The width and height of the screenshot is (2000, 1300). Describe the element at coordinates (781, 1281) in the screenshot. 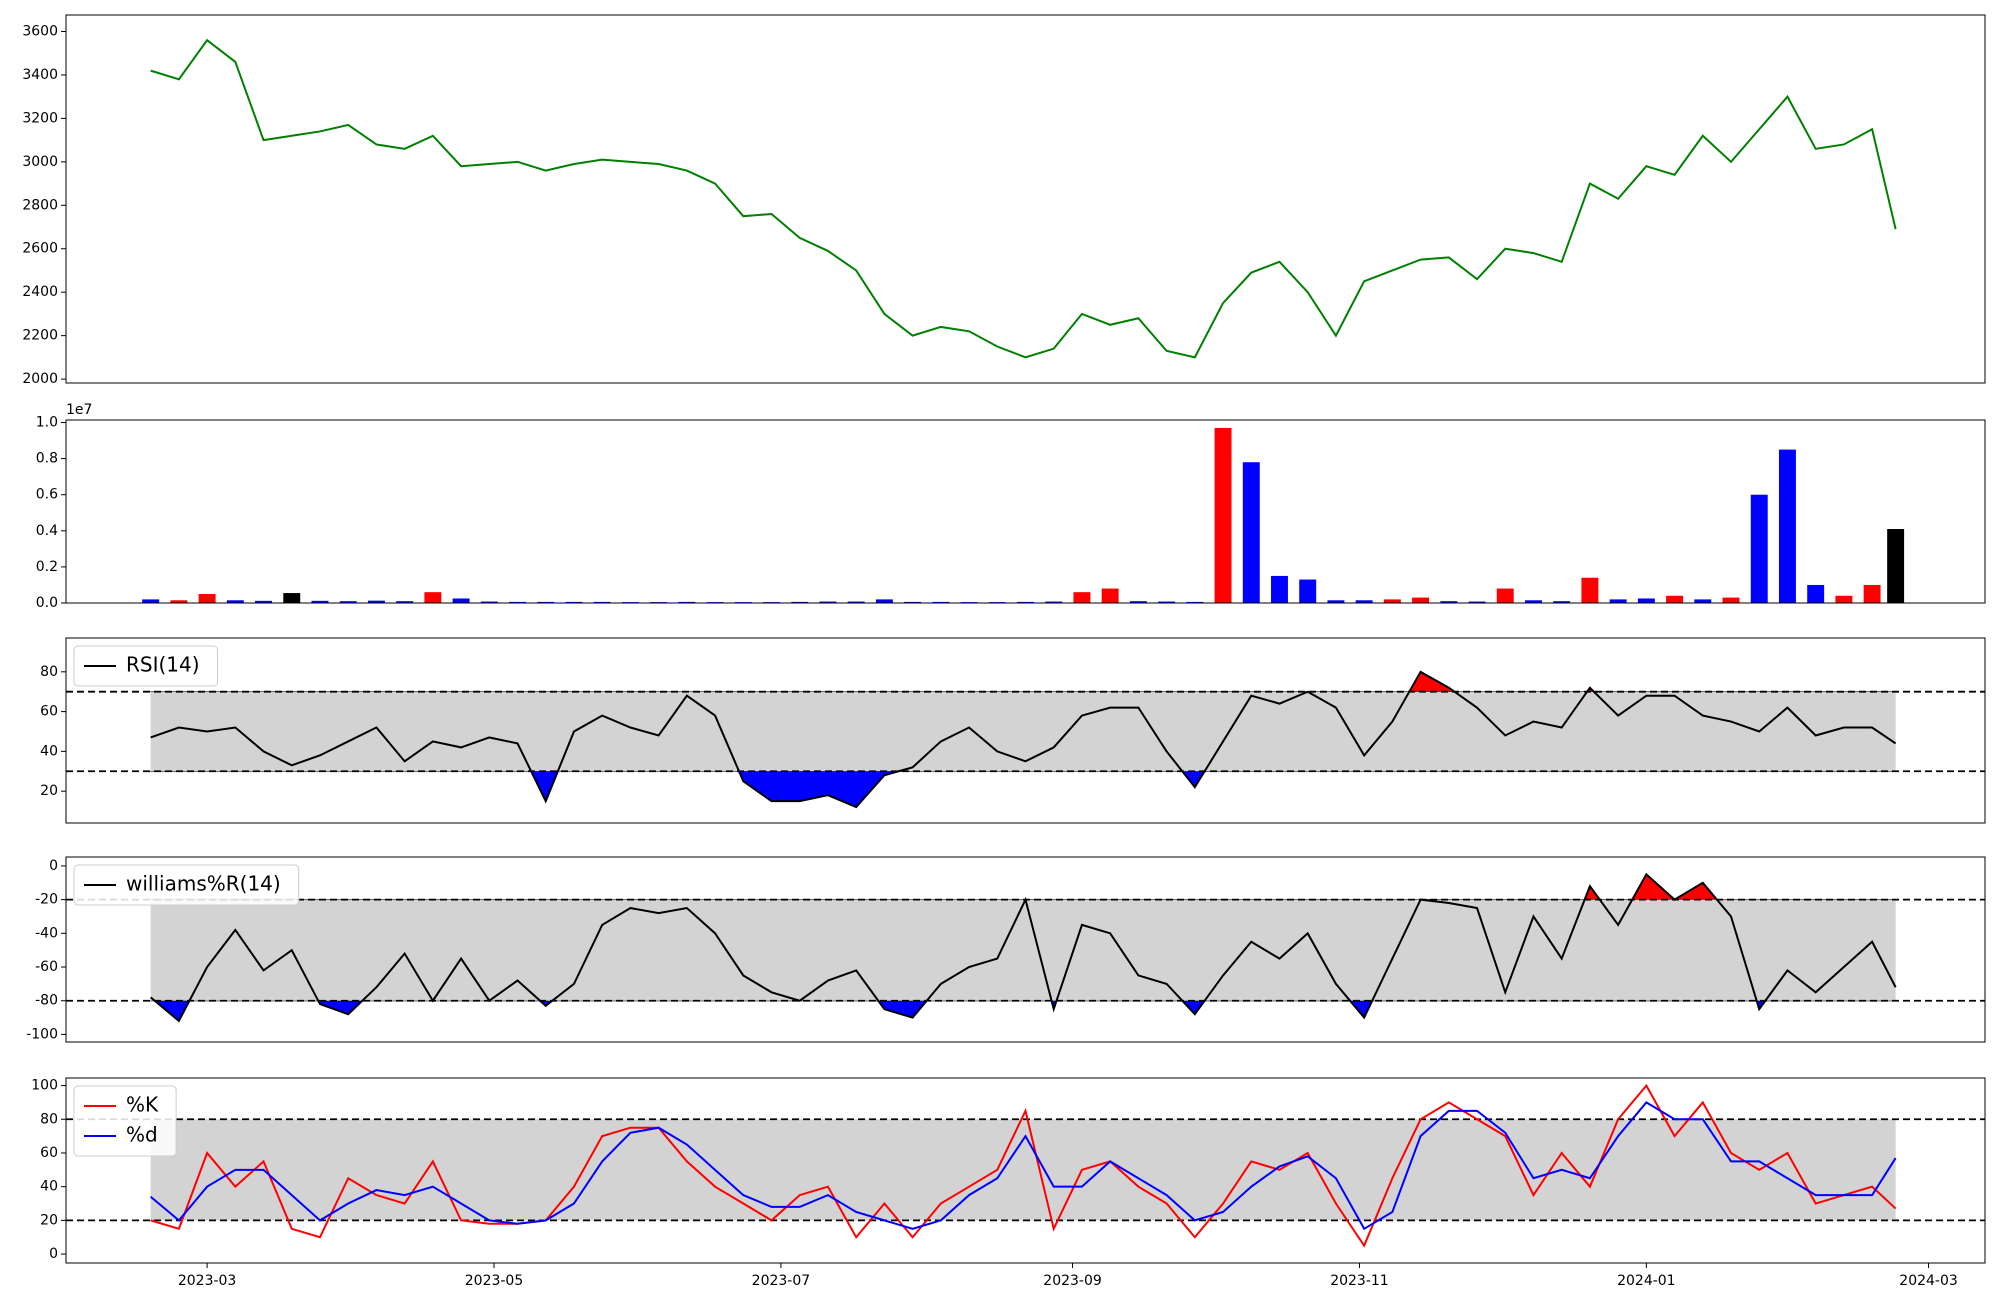

I see `x-tick-label: 2023-07` at that location.